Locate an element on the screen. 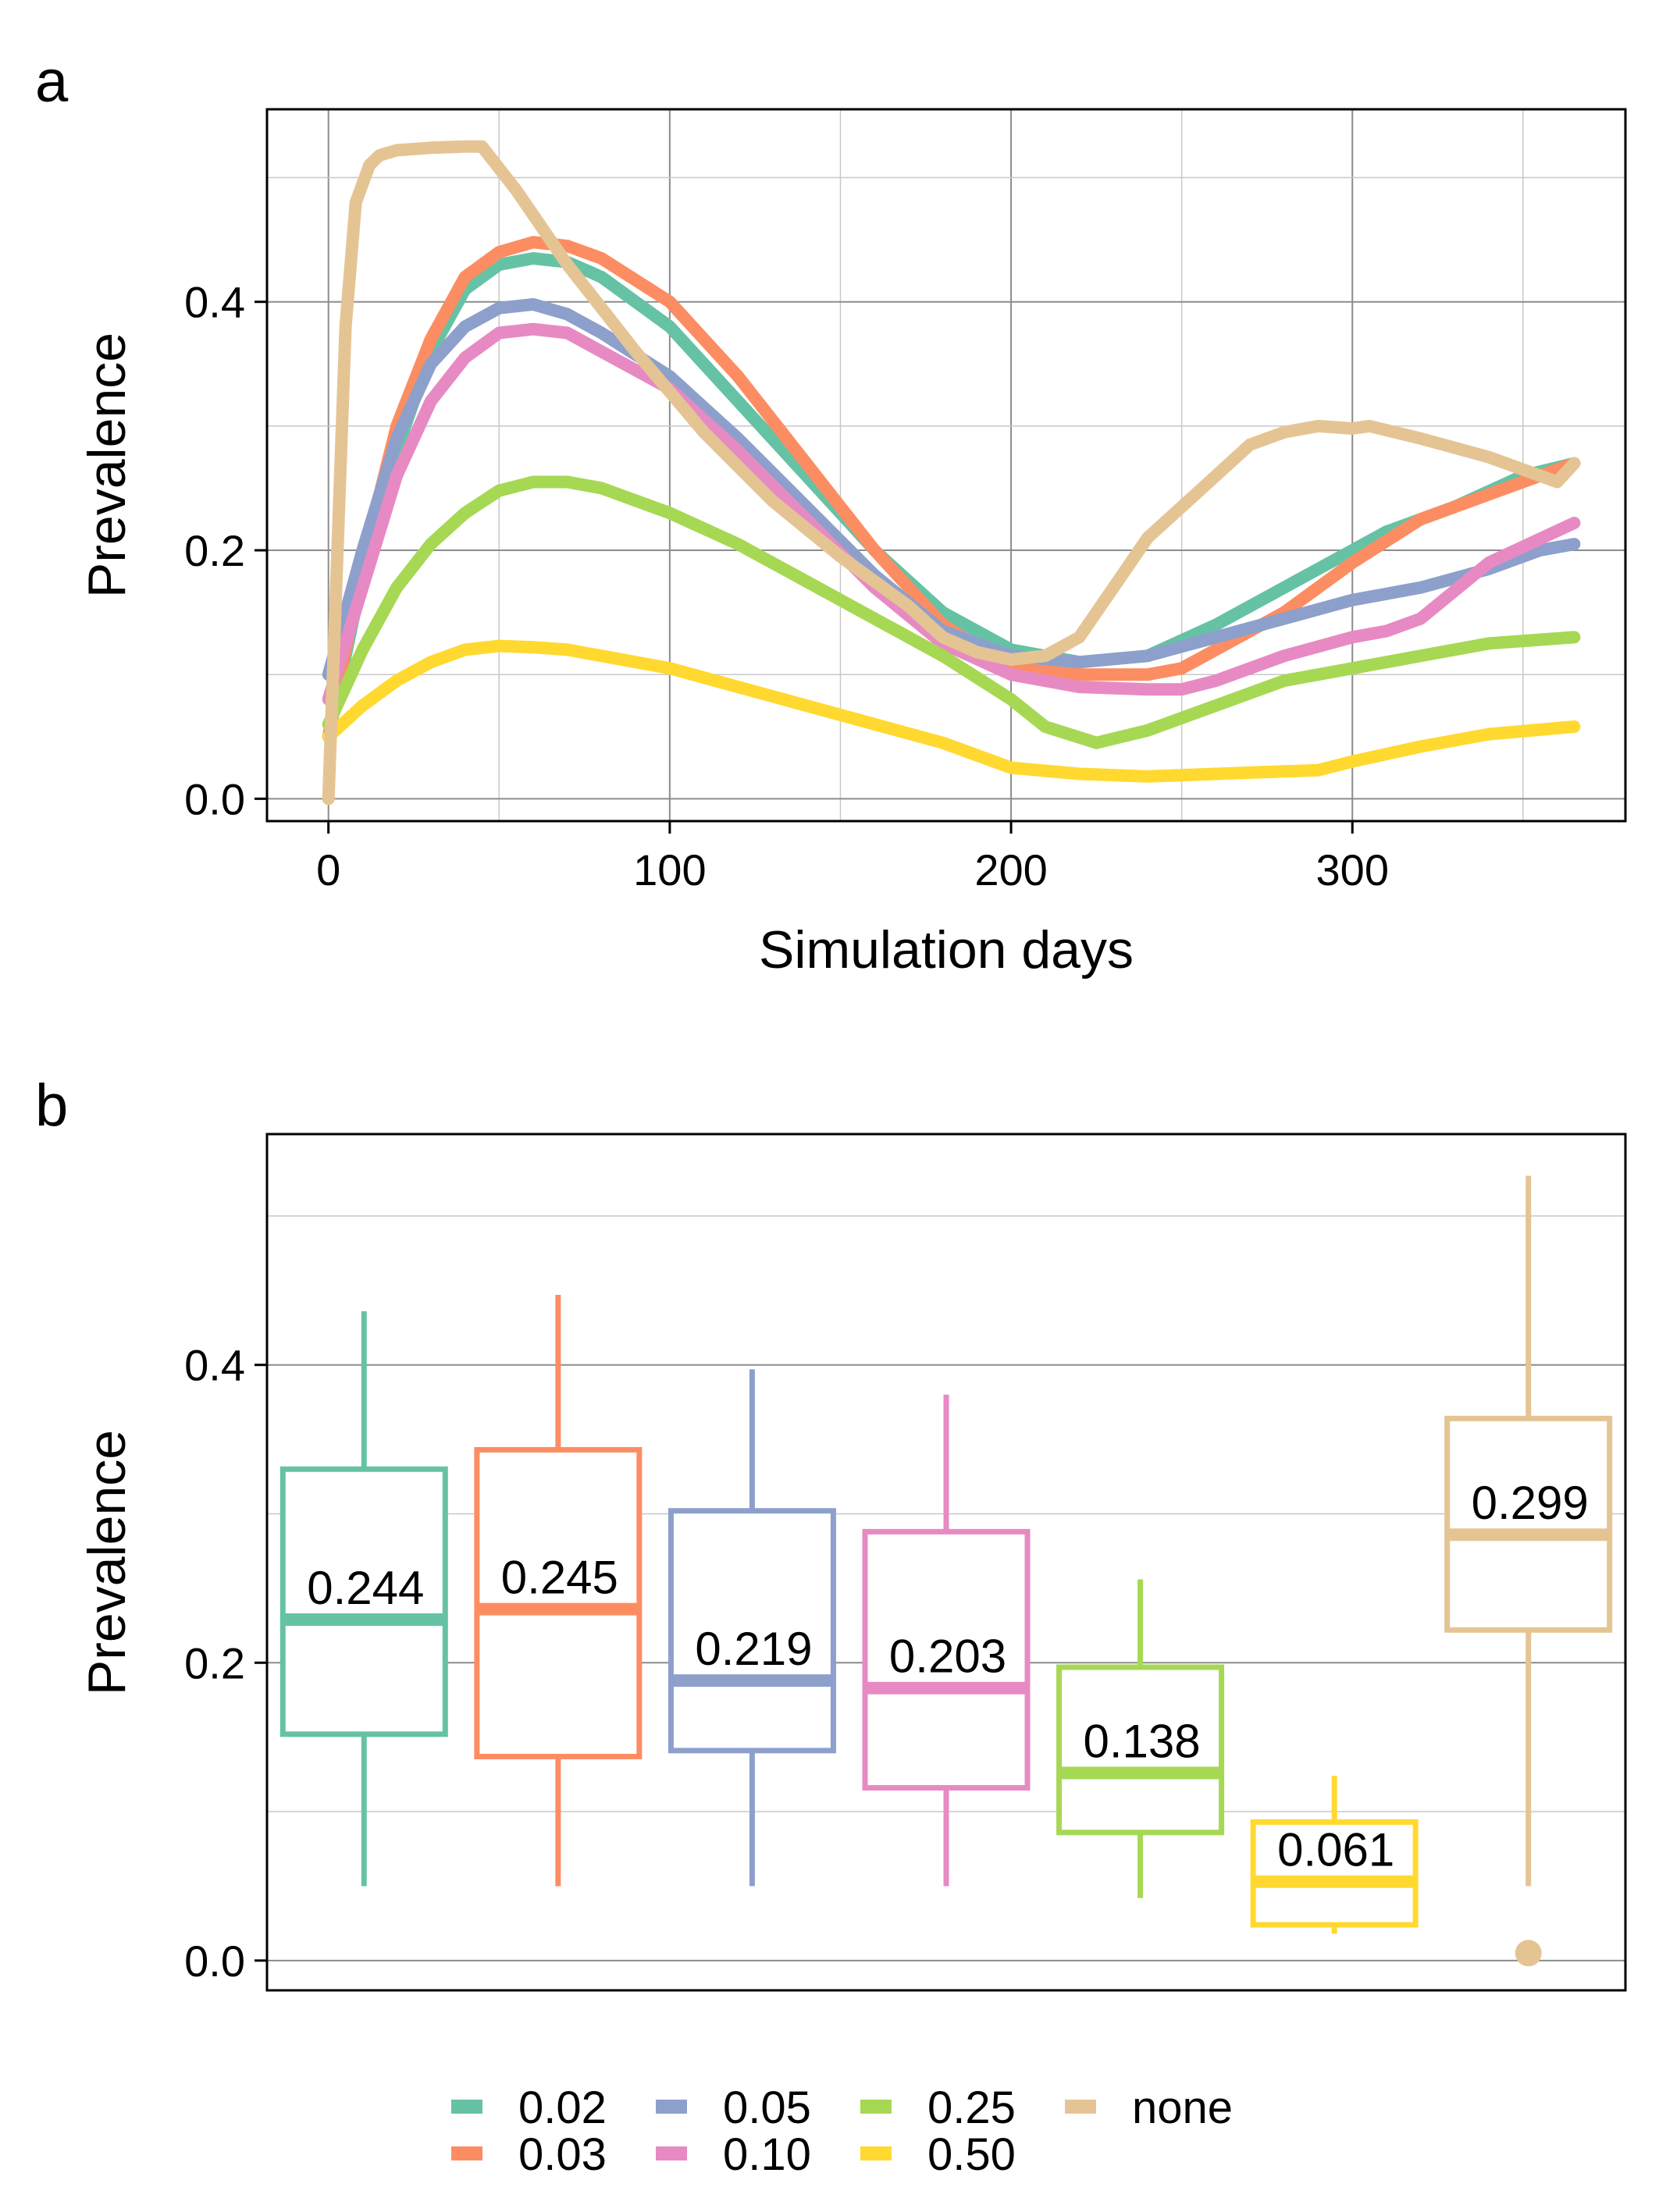 Image resolution: width=1659 pixels, height=2212 pixels. axis-ticks: 0.0 0.2 0.4 is located at coordinates (225, 1663).